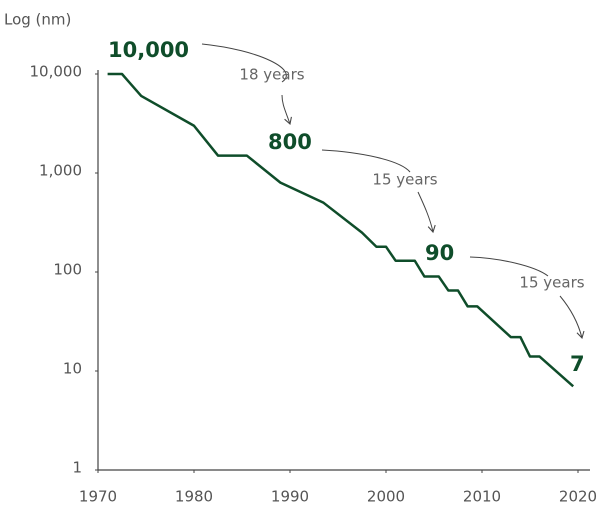  What do you see at coordinates (271, 75) in the screenshot?
I see `annotation: 18 years` at bounding box center [271, 75].